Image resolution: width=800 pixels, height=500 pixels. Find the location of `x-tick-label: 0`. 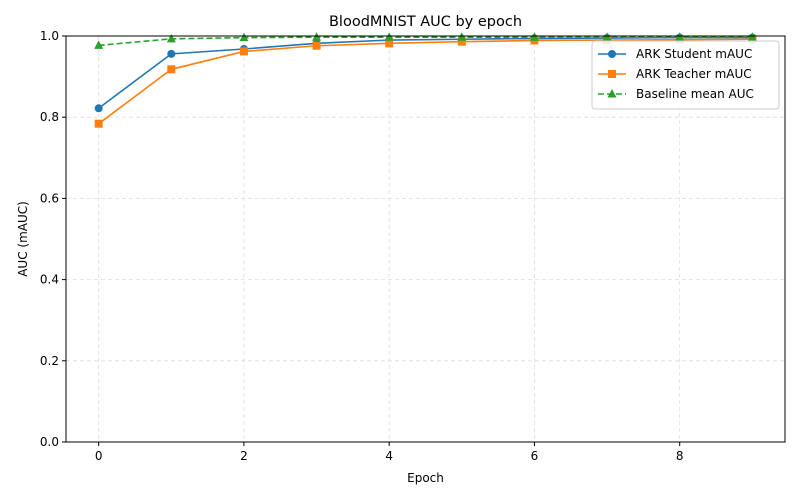

x-tick-label: 0 is located at coordinates (99, 456).